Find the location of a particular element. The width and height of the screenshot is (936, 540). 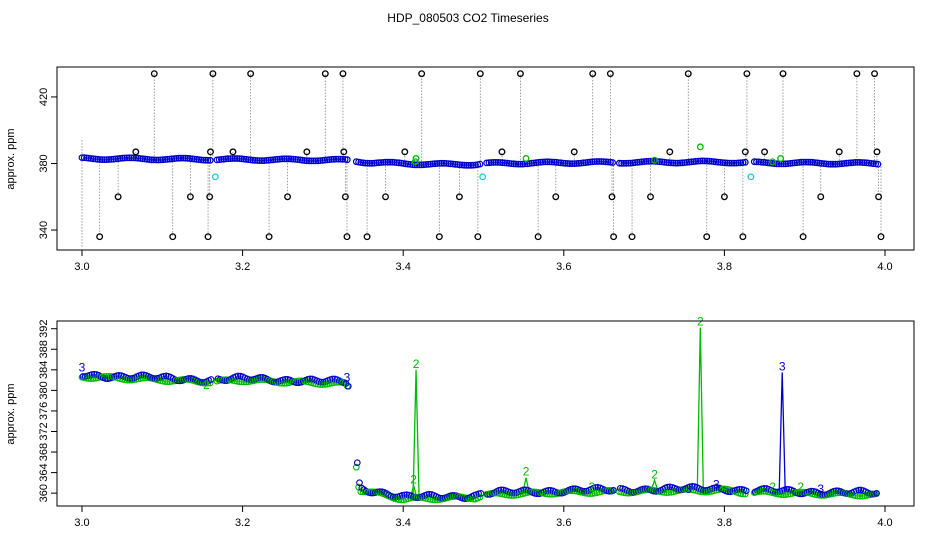

bottom-y-tick-label: 380 is located at coordinates (44, 390).